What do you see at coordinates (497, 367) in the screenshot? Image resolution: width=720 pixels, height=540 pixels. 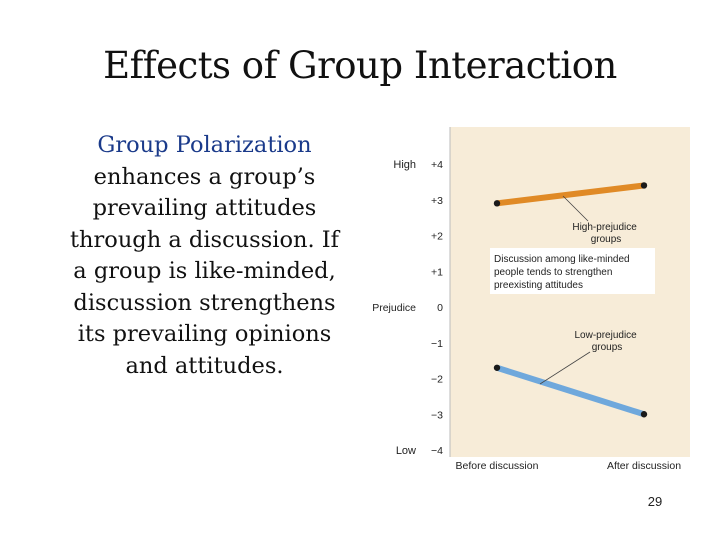 I see `low-prejudice-point-before` at bounding box center [497, 367].